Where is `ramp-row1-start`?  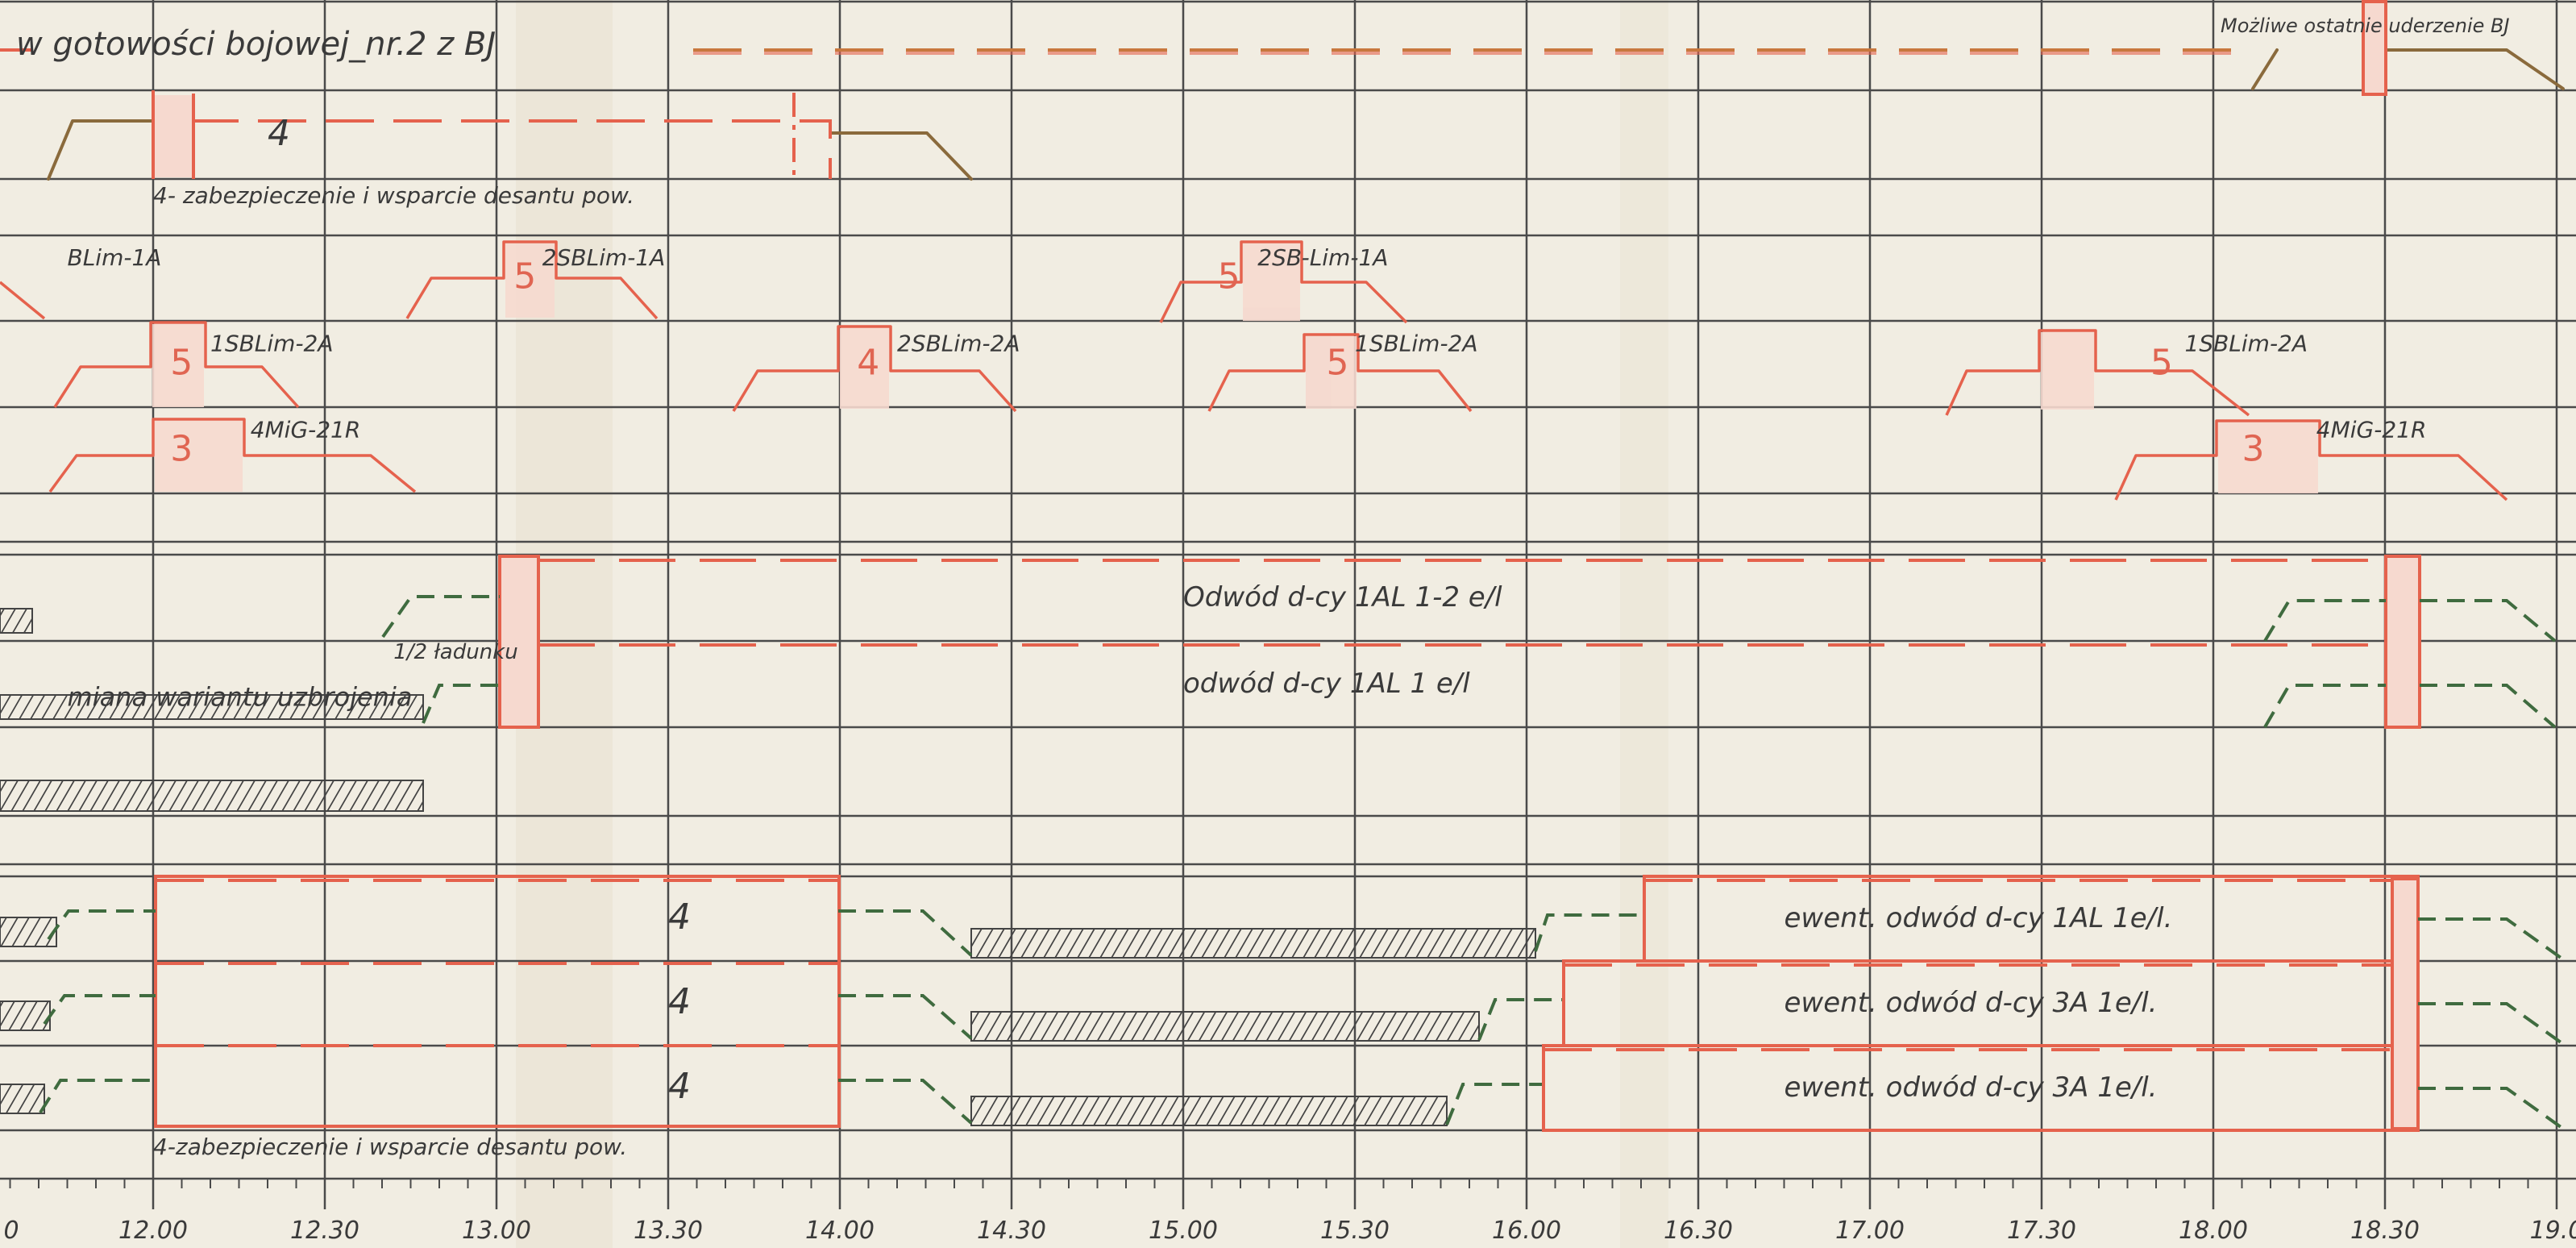
ramp-row1-start is located at coordinates (101, 150).